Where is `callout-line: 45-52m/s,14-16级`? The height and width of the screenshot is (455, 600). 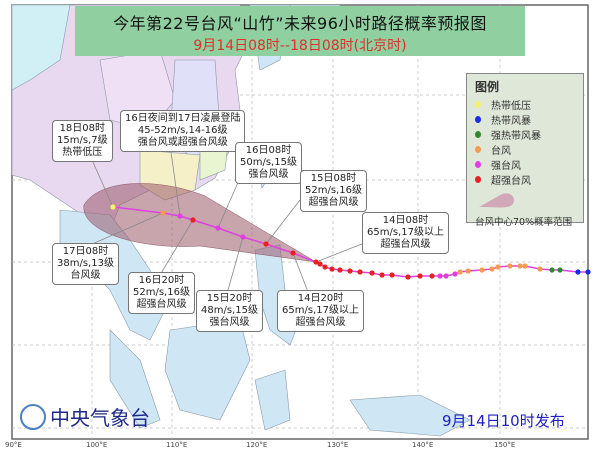 callout-line: 45-52m/s,14-16级 is located at coordinates (182, 130).